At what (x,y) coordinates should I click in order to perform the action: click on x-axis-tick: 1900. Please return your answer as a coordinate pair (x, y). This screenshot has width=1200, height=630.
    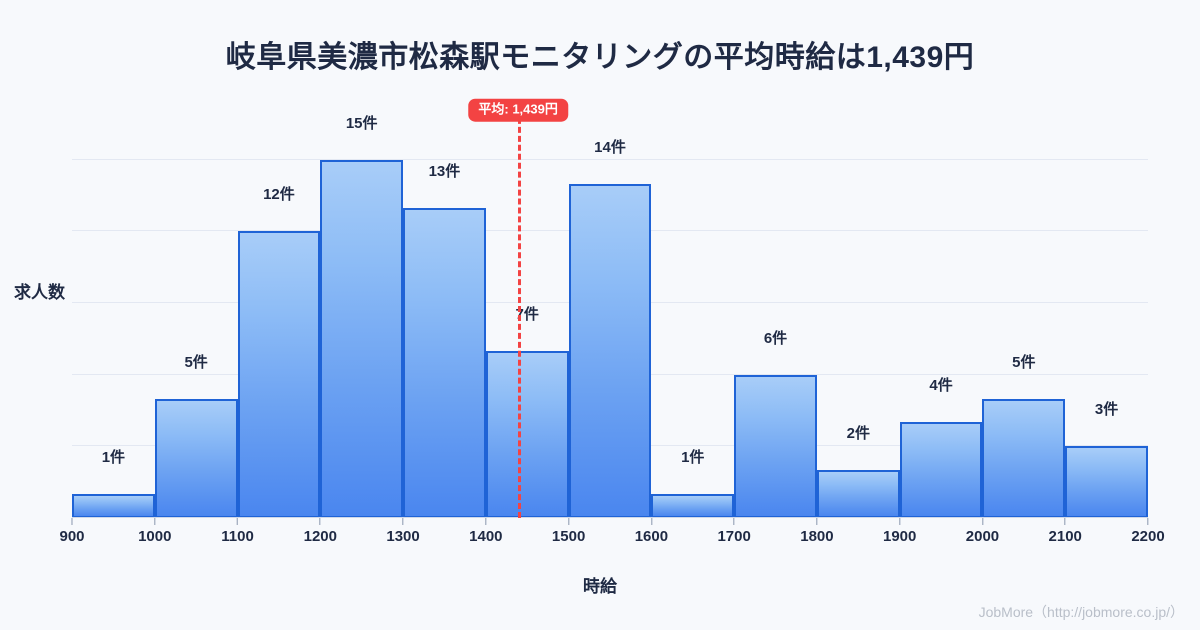
    Looking at the image, I should click on (899, 531).